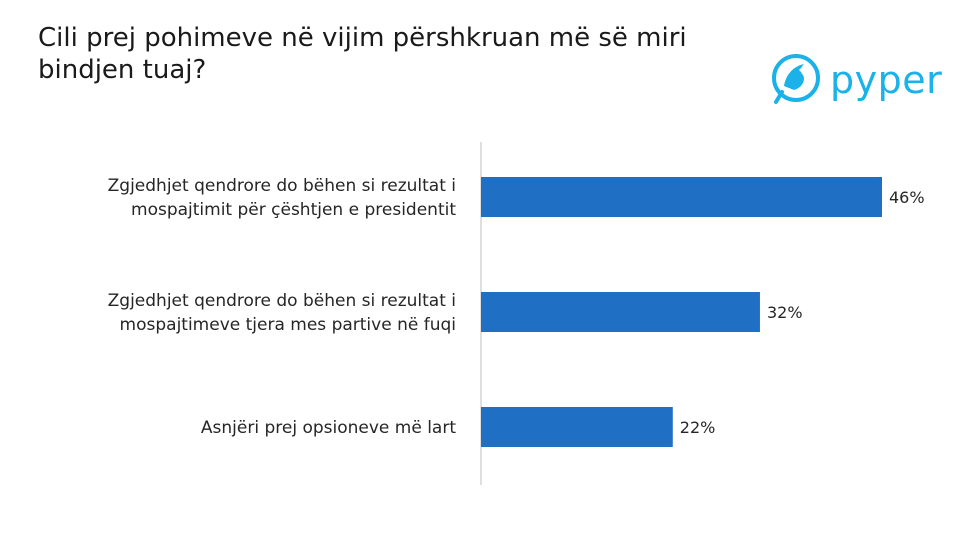 Image resolution: width=980 pixels, height=551 pixels. Describe the element at coordinates (288, 325) in the screenshot. I see `category-label-line: mospajtimeve tjera mes partive në fuqi` at that location.